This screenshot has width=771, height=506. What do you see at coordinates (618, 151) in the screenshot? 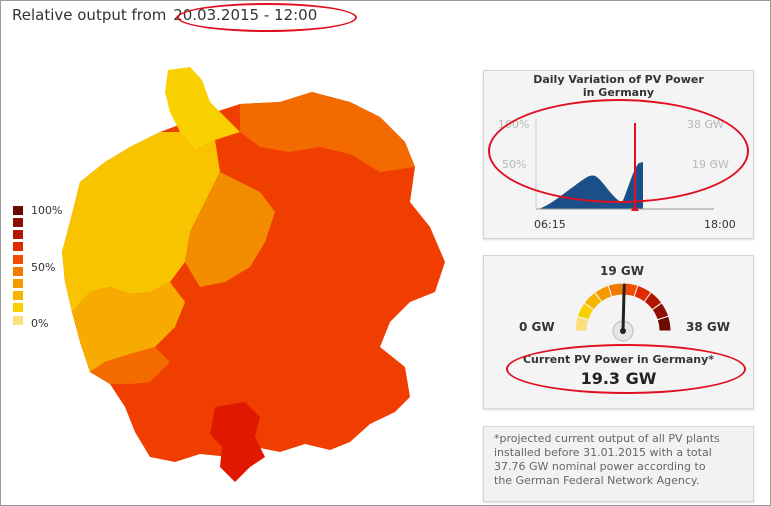
I see `chart-highlight-ring` at bounding box center [618, 151].